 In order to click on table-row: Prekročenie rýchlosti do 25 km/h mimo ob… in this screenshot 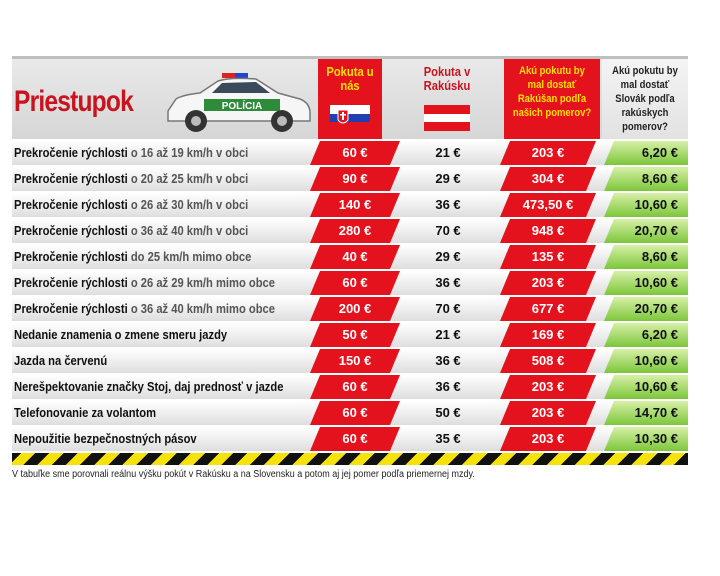, I will do `click(350, 257)`.